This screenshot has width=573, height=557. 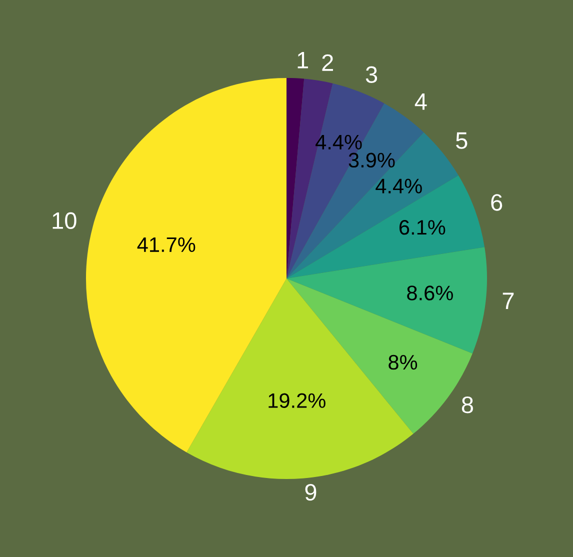 I want to click on slice-label: 1, so click(x=303, y=60).